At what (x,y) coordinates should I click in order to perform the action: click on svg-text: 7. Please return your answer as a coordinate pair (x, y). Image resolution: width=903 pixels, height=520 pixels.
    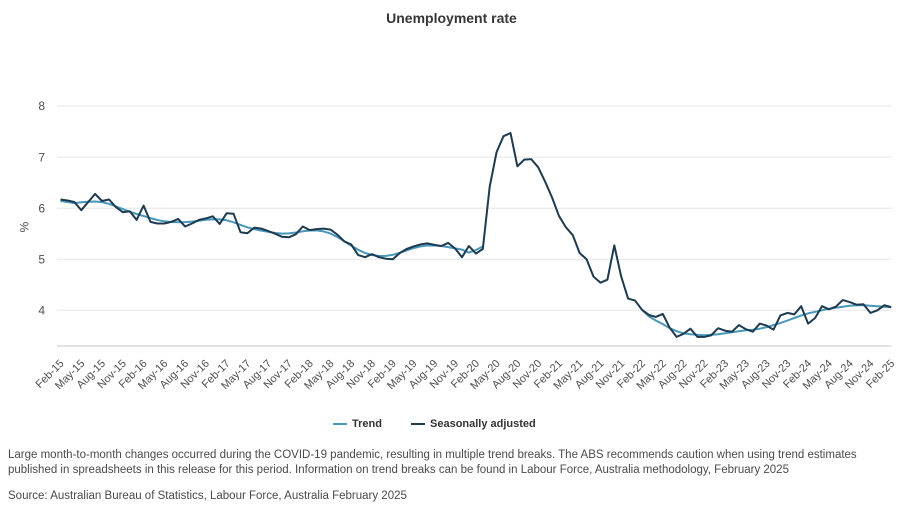
    Looking at the image, I should click on (41, 157).